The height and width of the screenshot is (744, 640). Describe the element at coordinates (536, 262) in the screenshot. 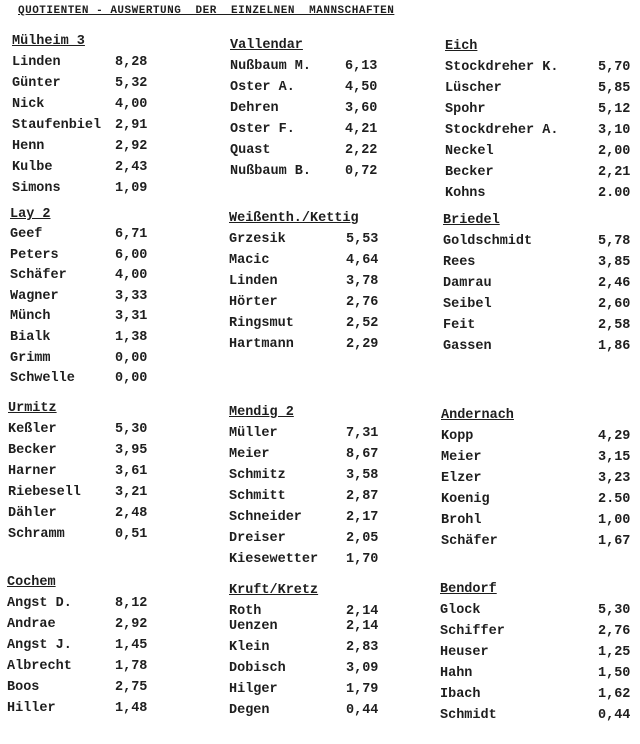

I see `player-row: Rees 3,85` at that location.